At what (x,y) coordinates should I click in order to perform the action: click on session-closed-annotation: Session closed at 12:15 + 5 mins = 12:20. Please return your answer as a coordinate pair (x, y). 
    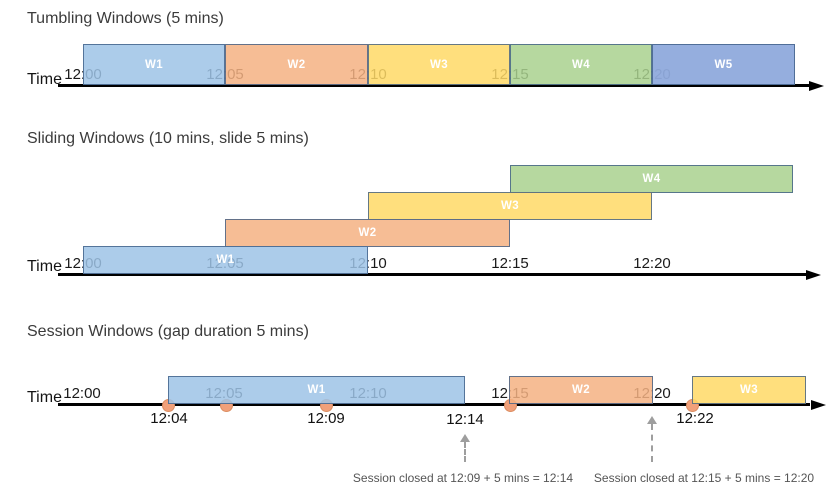
    Looking at the image, I should click on (704, 478).